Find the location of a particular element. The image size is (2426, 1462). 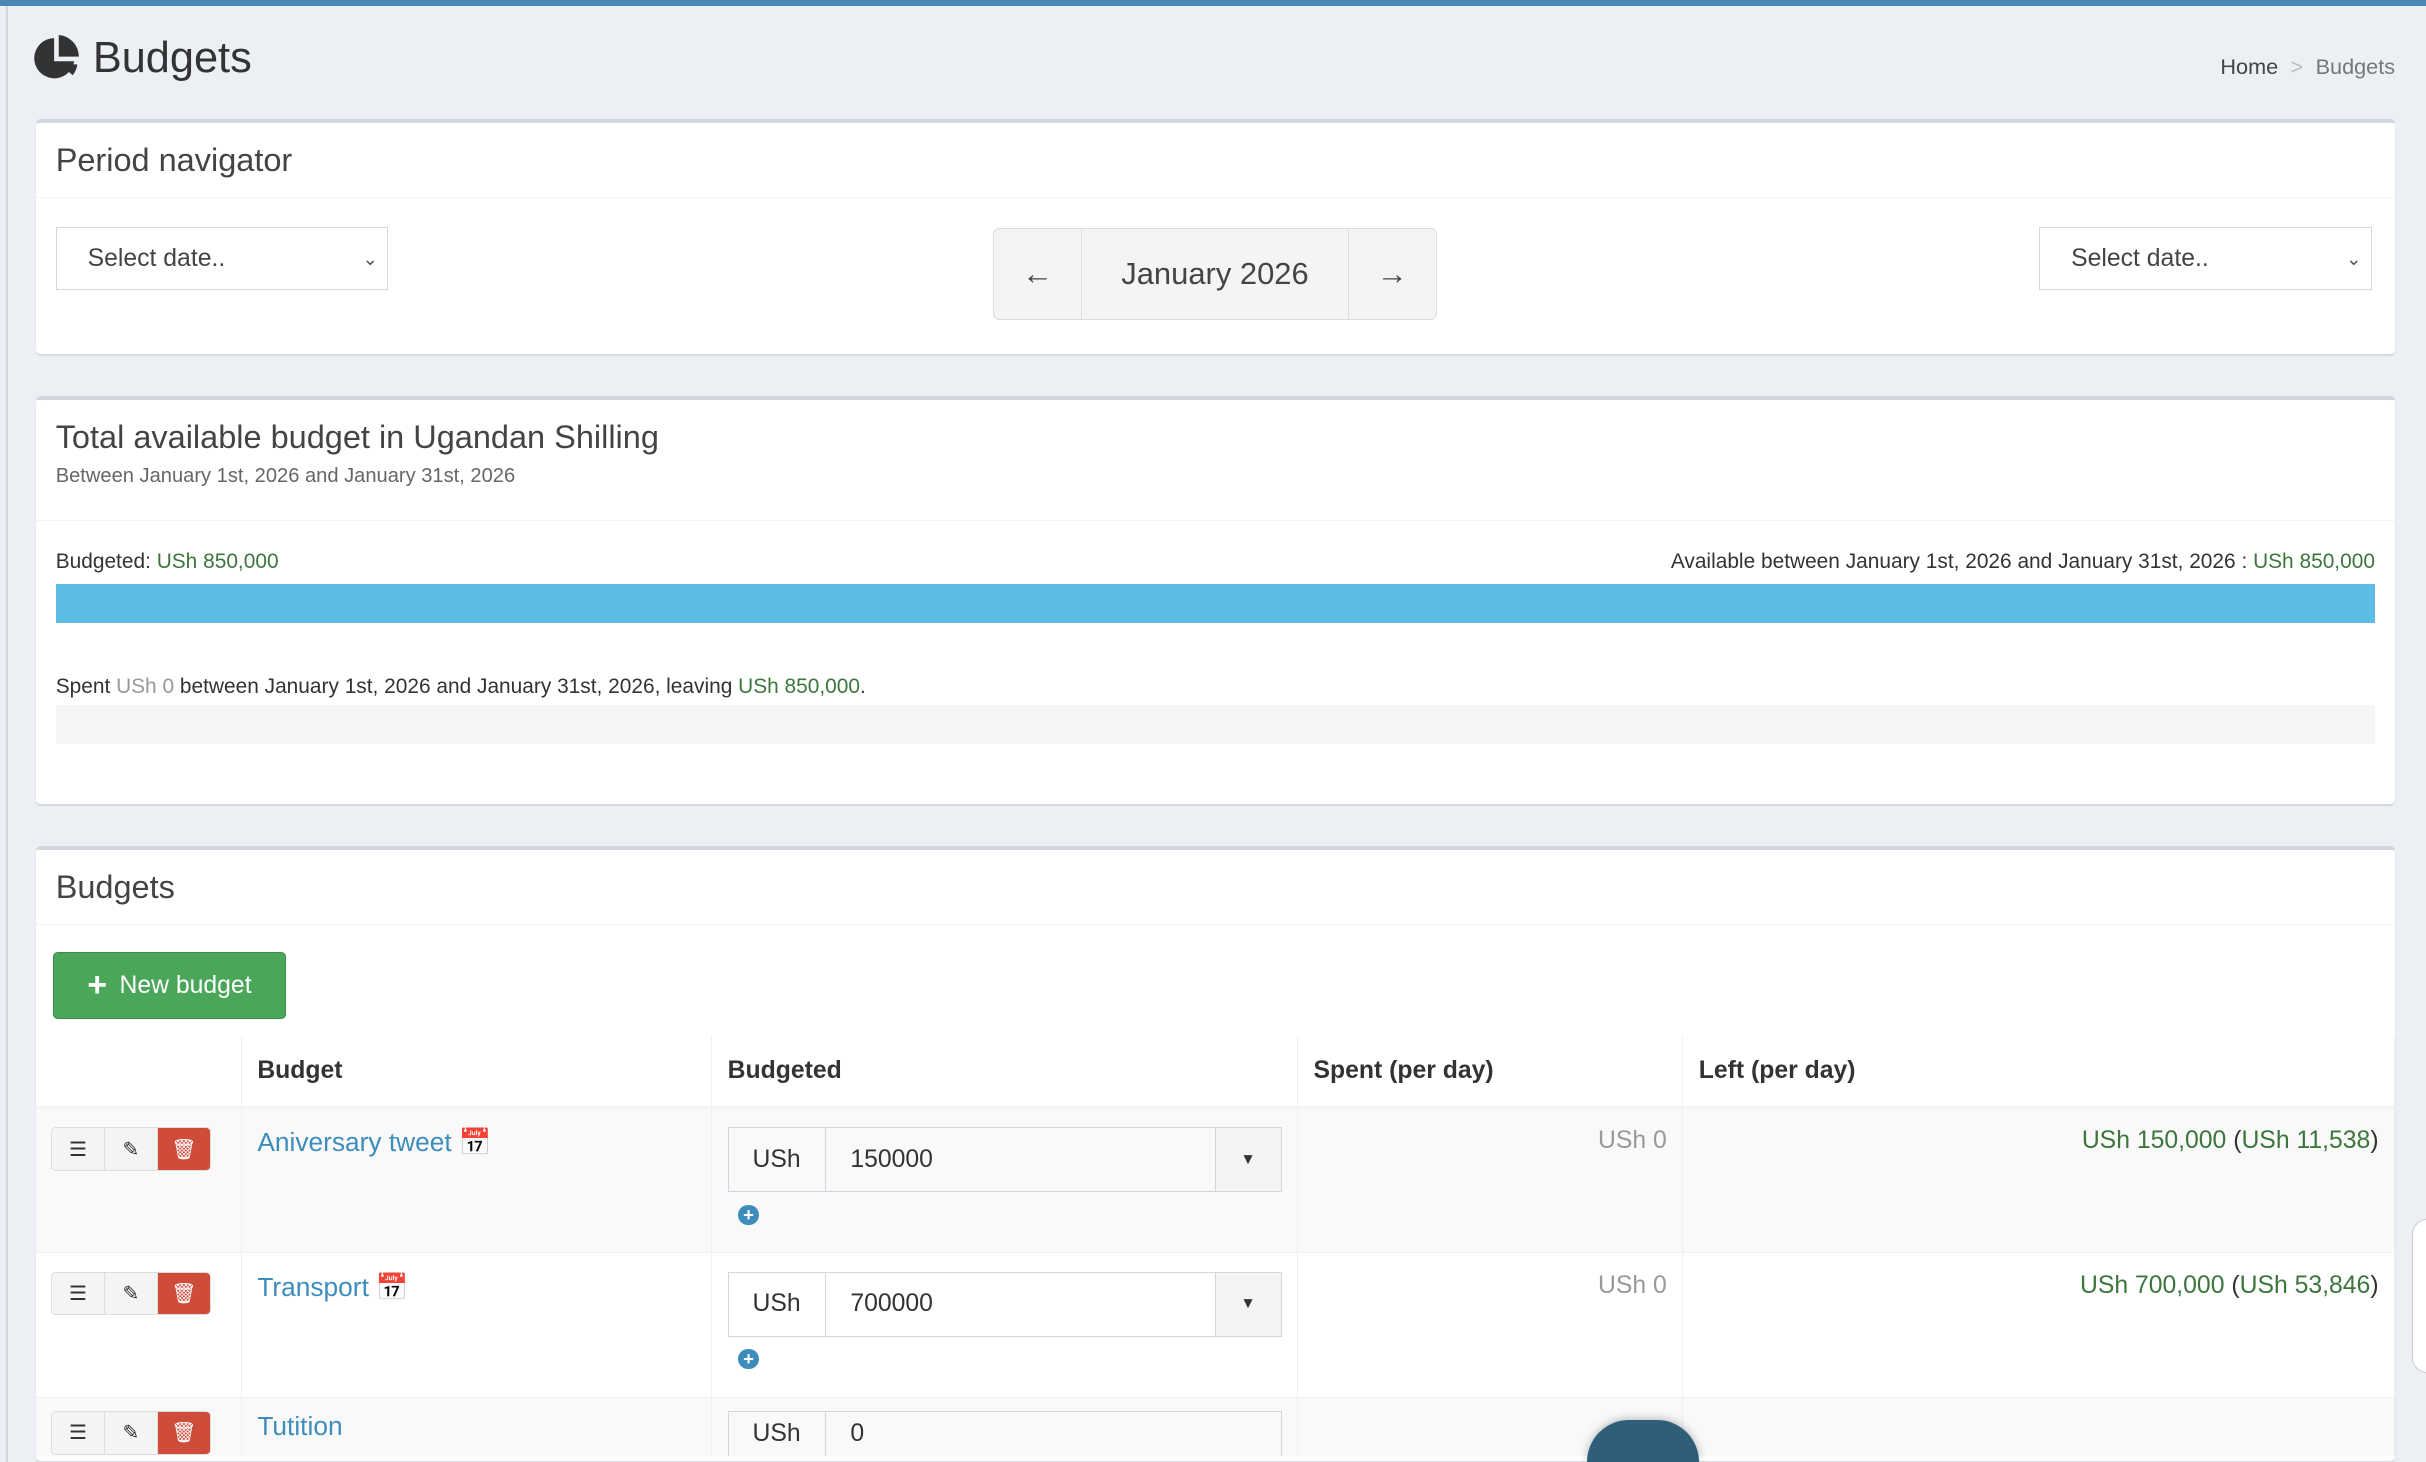

spent-cell: USh 0 is located at coordinates (1490, 1325).